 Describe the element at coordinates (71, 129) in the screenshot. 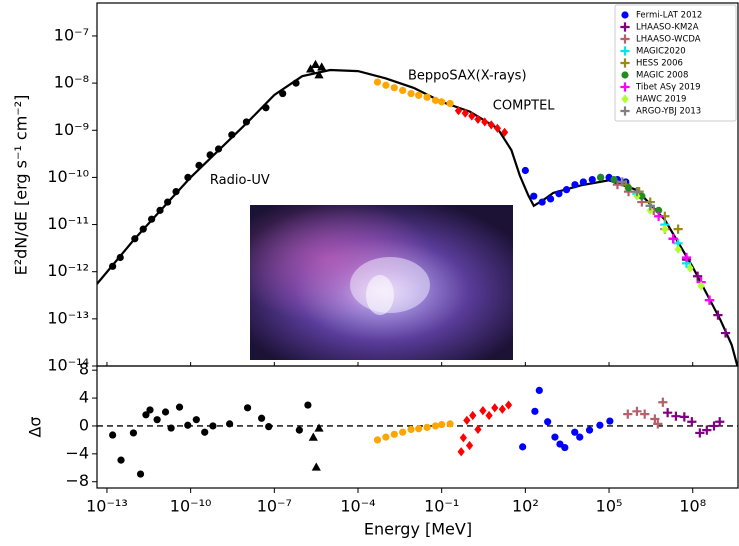

I see `y-tick-label: 10⁻⁹` at that location.